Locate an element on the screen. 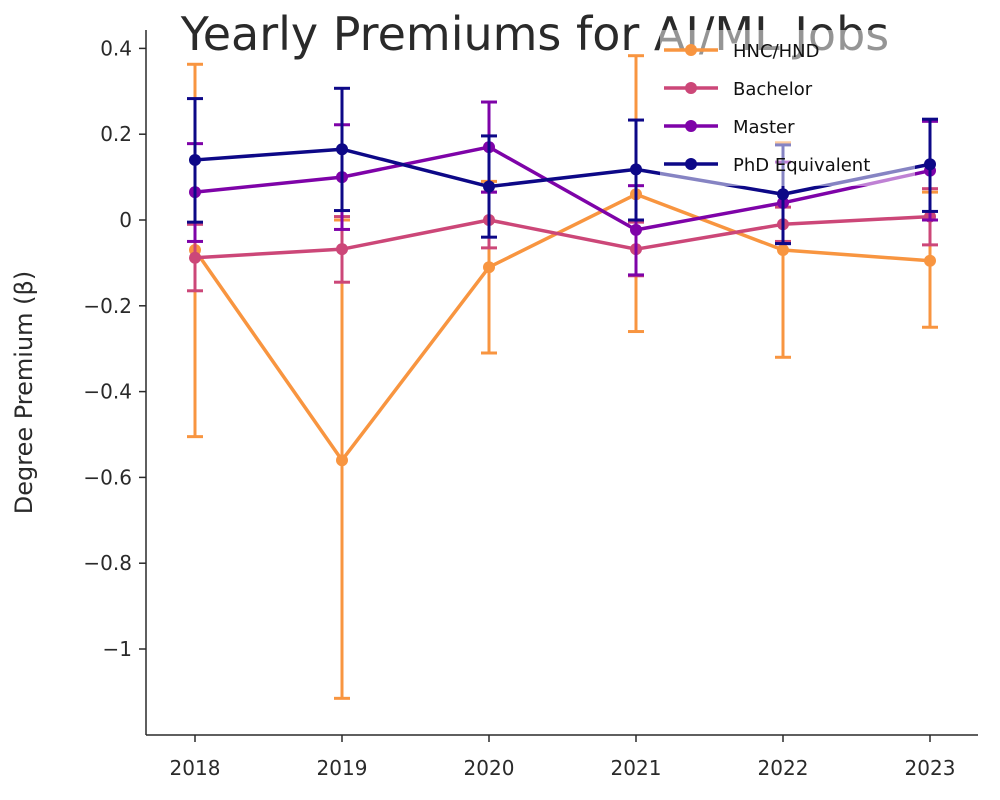 The height and width of the screenshot is (800, 1000). y-tick-label: 0.2 is located at coordinates (116, 134).